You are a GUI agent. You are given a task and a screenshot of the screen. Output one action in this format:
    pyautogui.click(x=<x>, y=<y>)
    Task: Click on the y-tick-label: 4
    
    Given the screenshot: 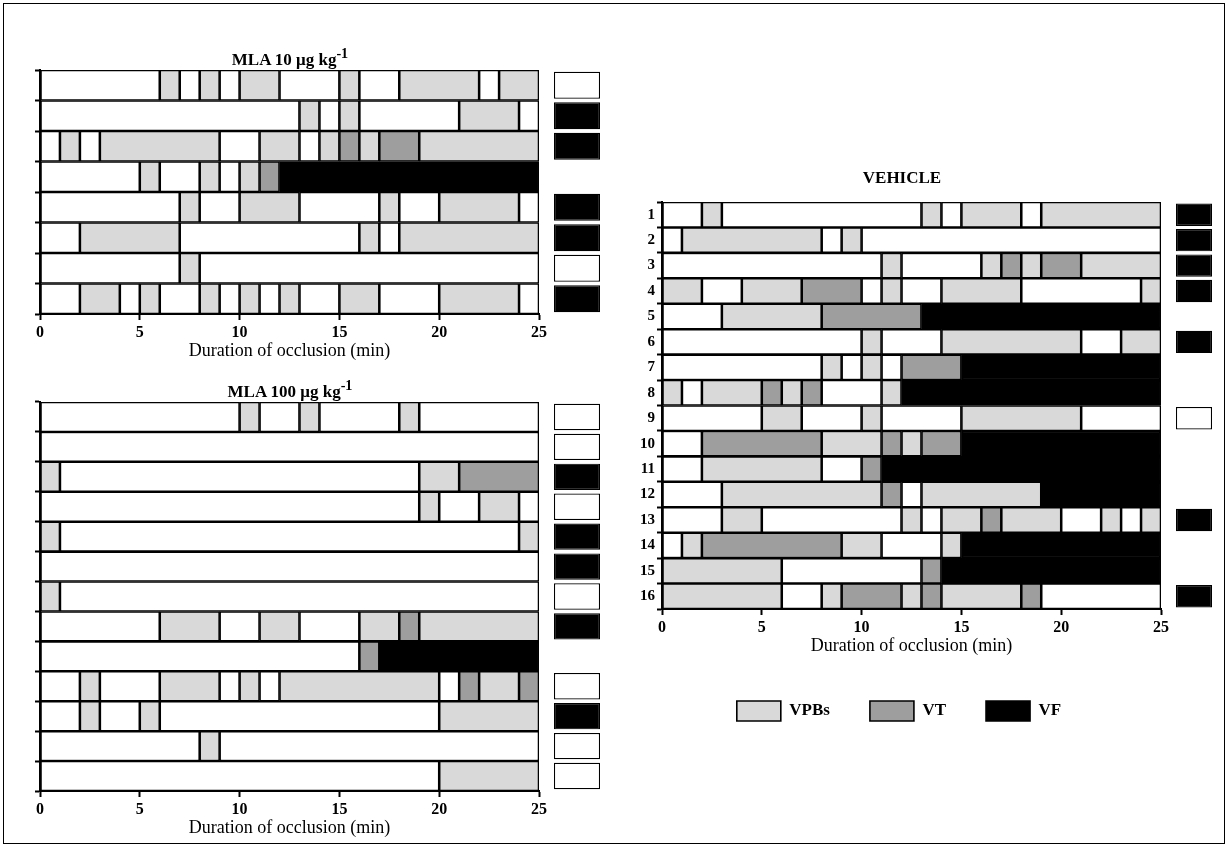 What is the action you would take?
    pyautogui.click(x=651, y=289)
    